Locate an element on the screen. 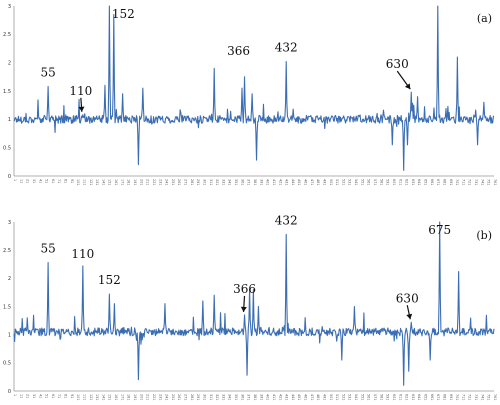  x-tick-label: 121 is located at coordinates (91, 182).